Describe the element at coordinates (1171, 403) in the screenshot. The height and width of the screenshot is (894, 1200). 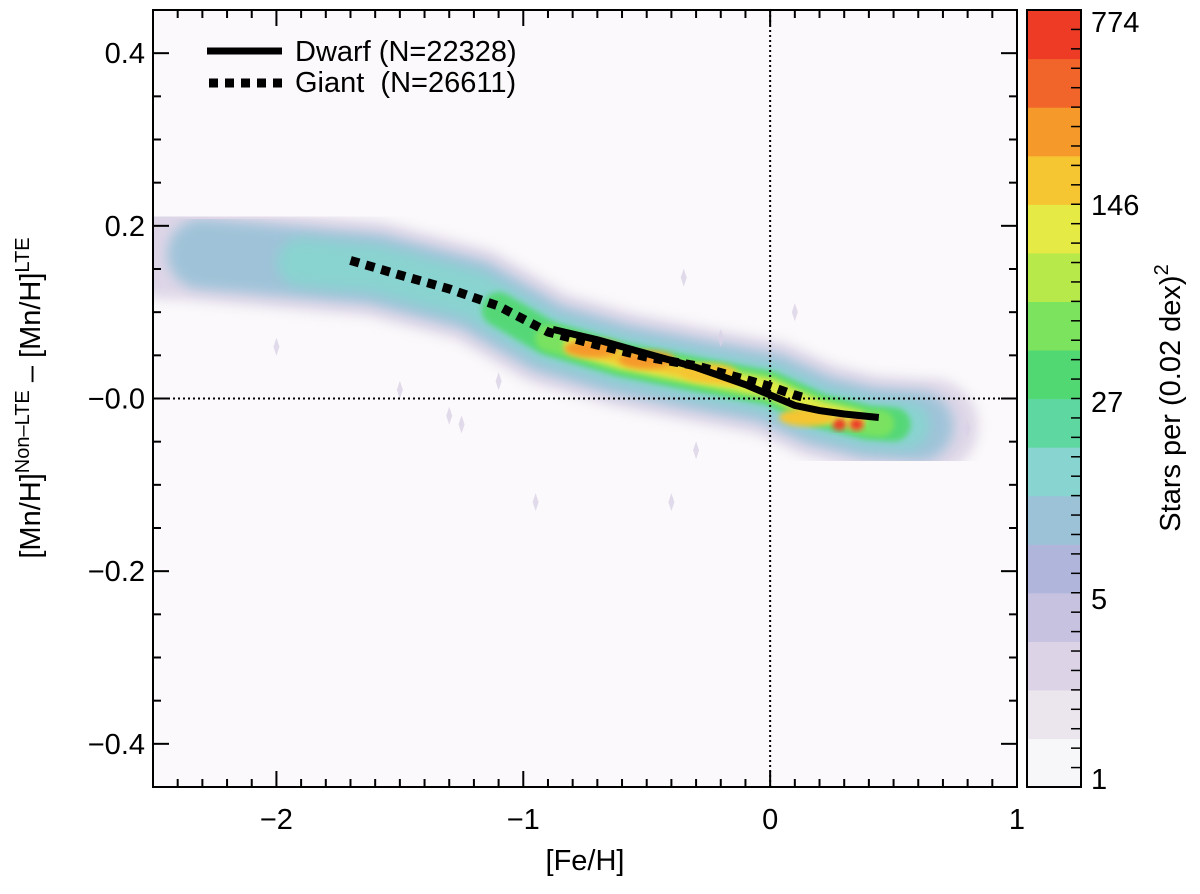
I see `colorbar-title-text: Stars per (0.02 dex)` at that location.